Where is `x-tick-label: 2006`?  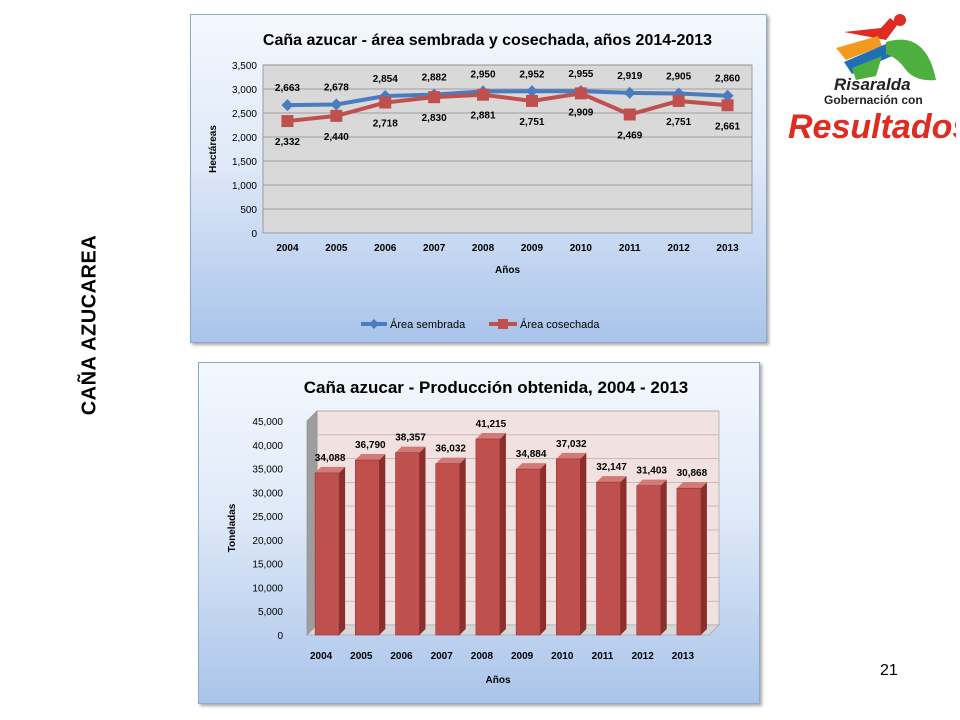 x-tick-label: 2006 is located at coordinates (401, 656).